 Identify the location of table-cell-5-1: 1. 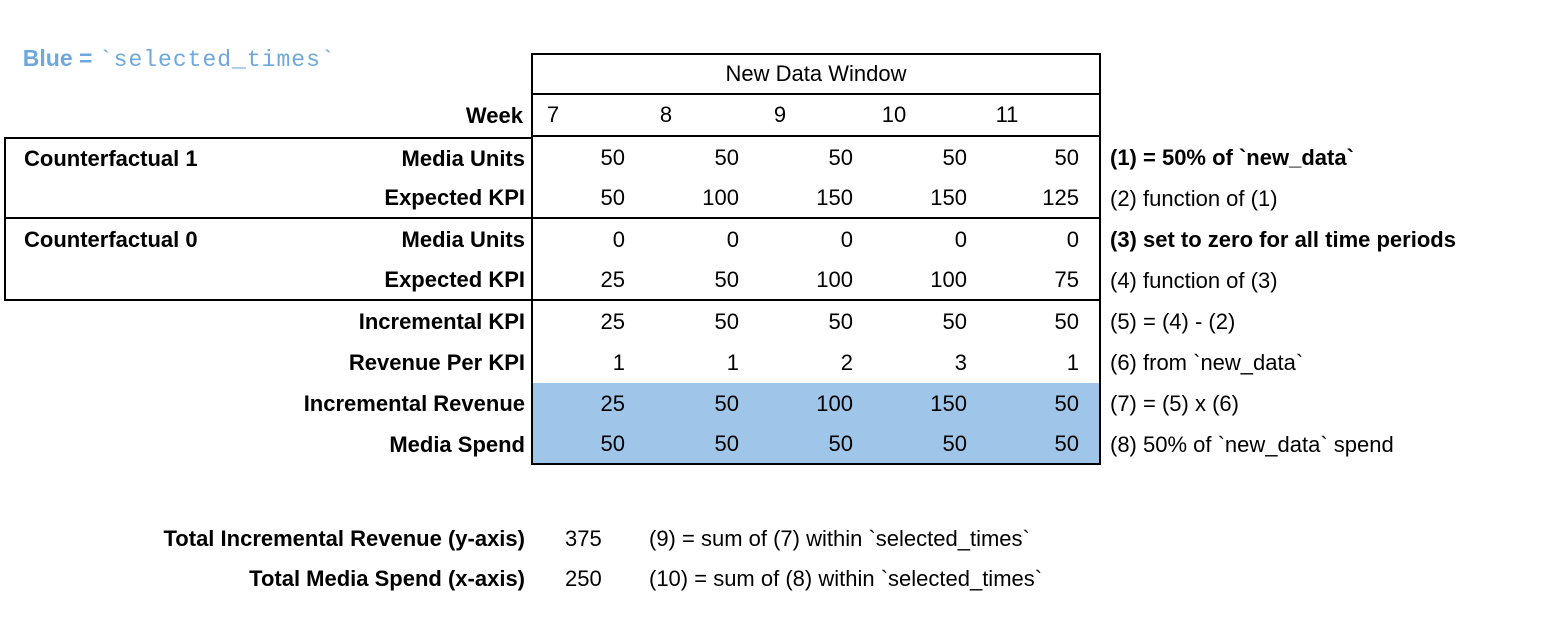
(702, 362).